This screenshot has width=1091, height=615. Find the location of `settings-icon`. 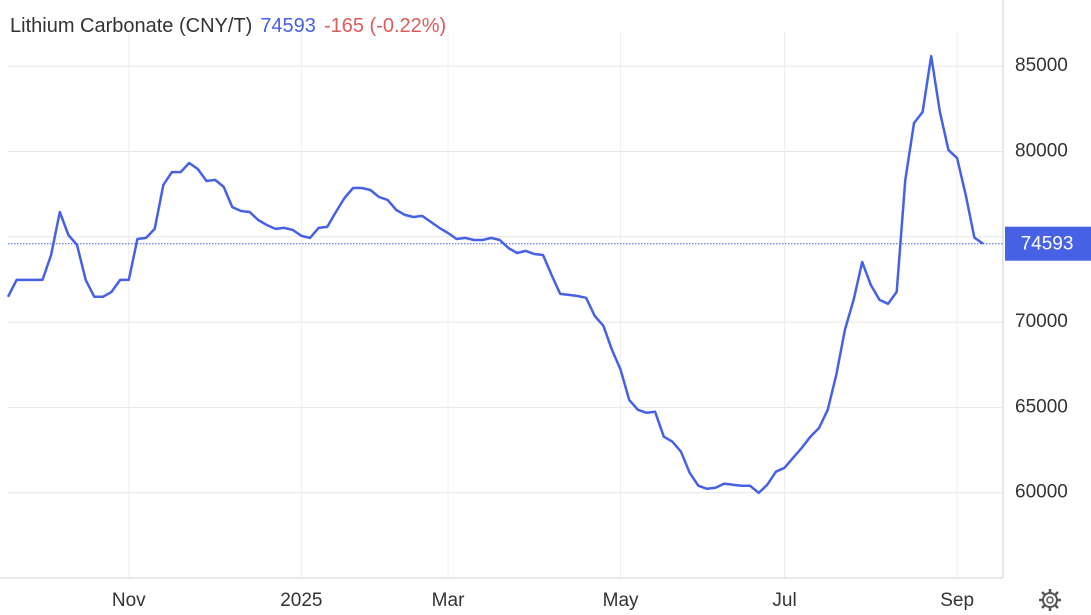

settings-icon is located at coordinates (1050, 600).